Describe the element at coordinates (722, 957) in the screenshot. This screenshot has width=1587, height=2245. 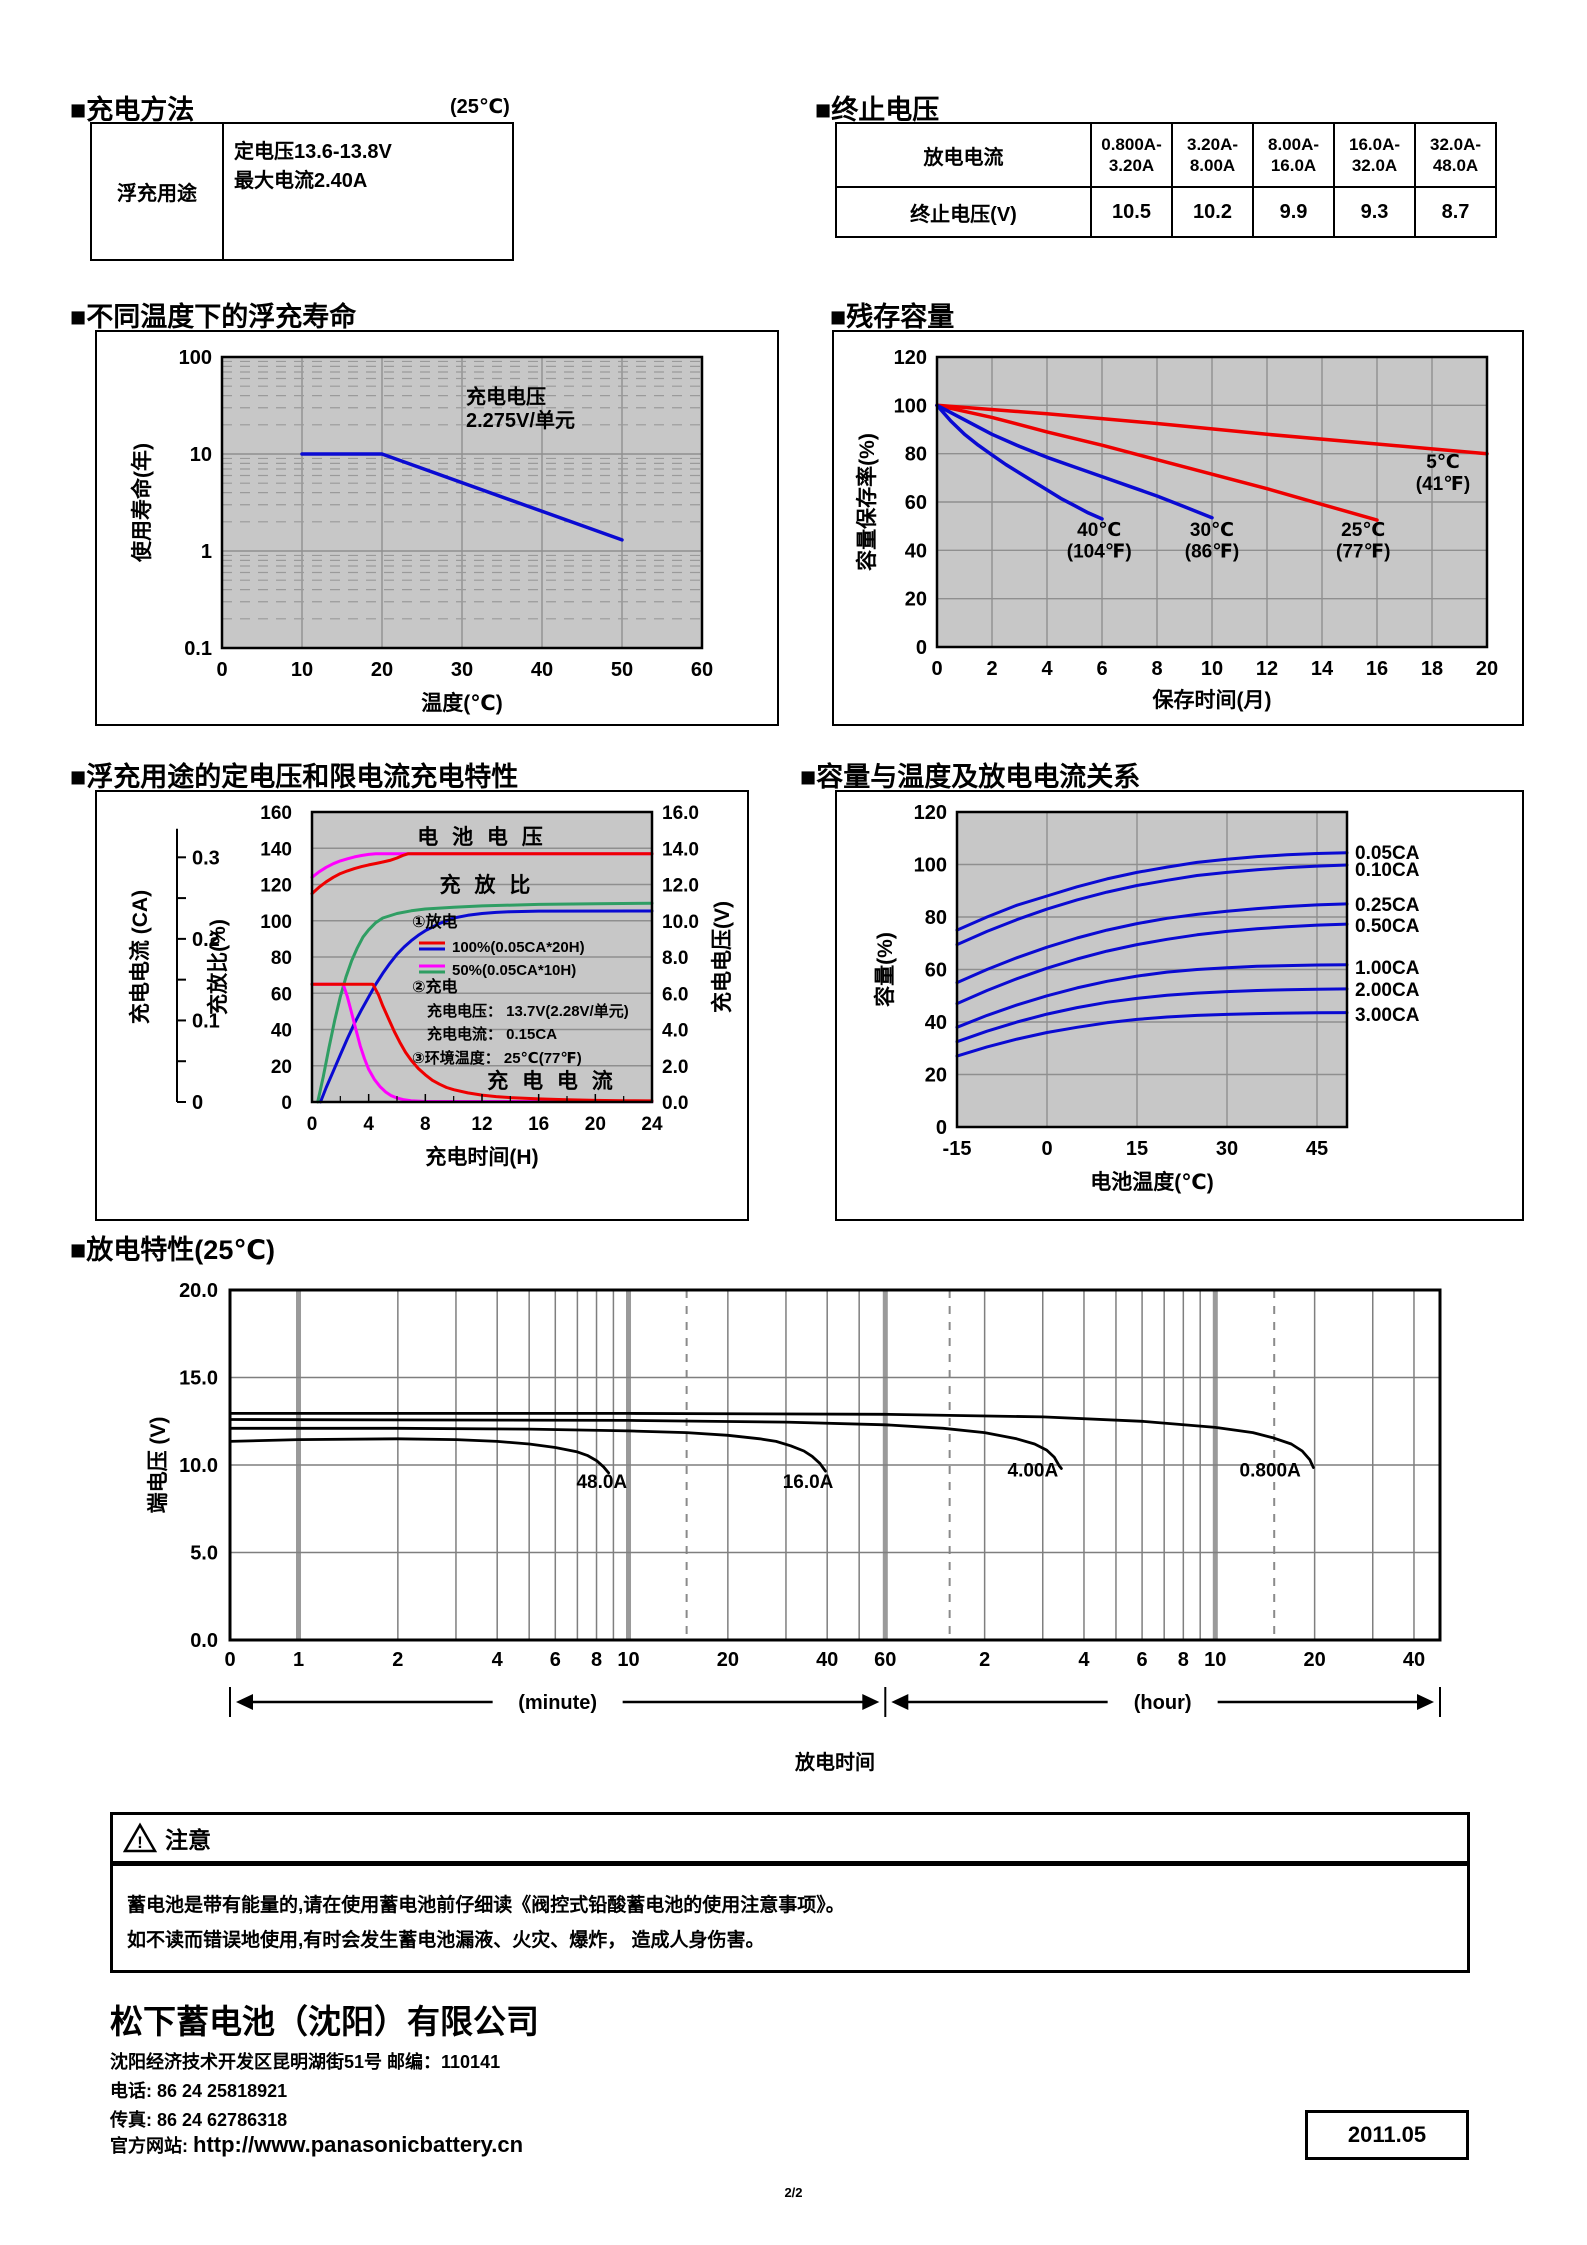
I see `svg-text: 充电电压(V)` at that location.